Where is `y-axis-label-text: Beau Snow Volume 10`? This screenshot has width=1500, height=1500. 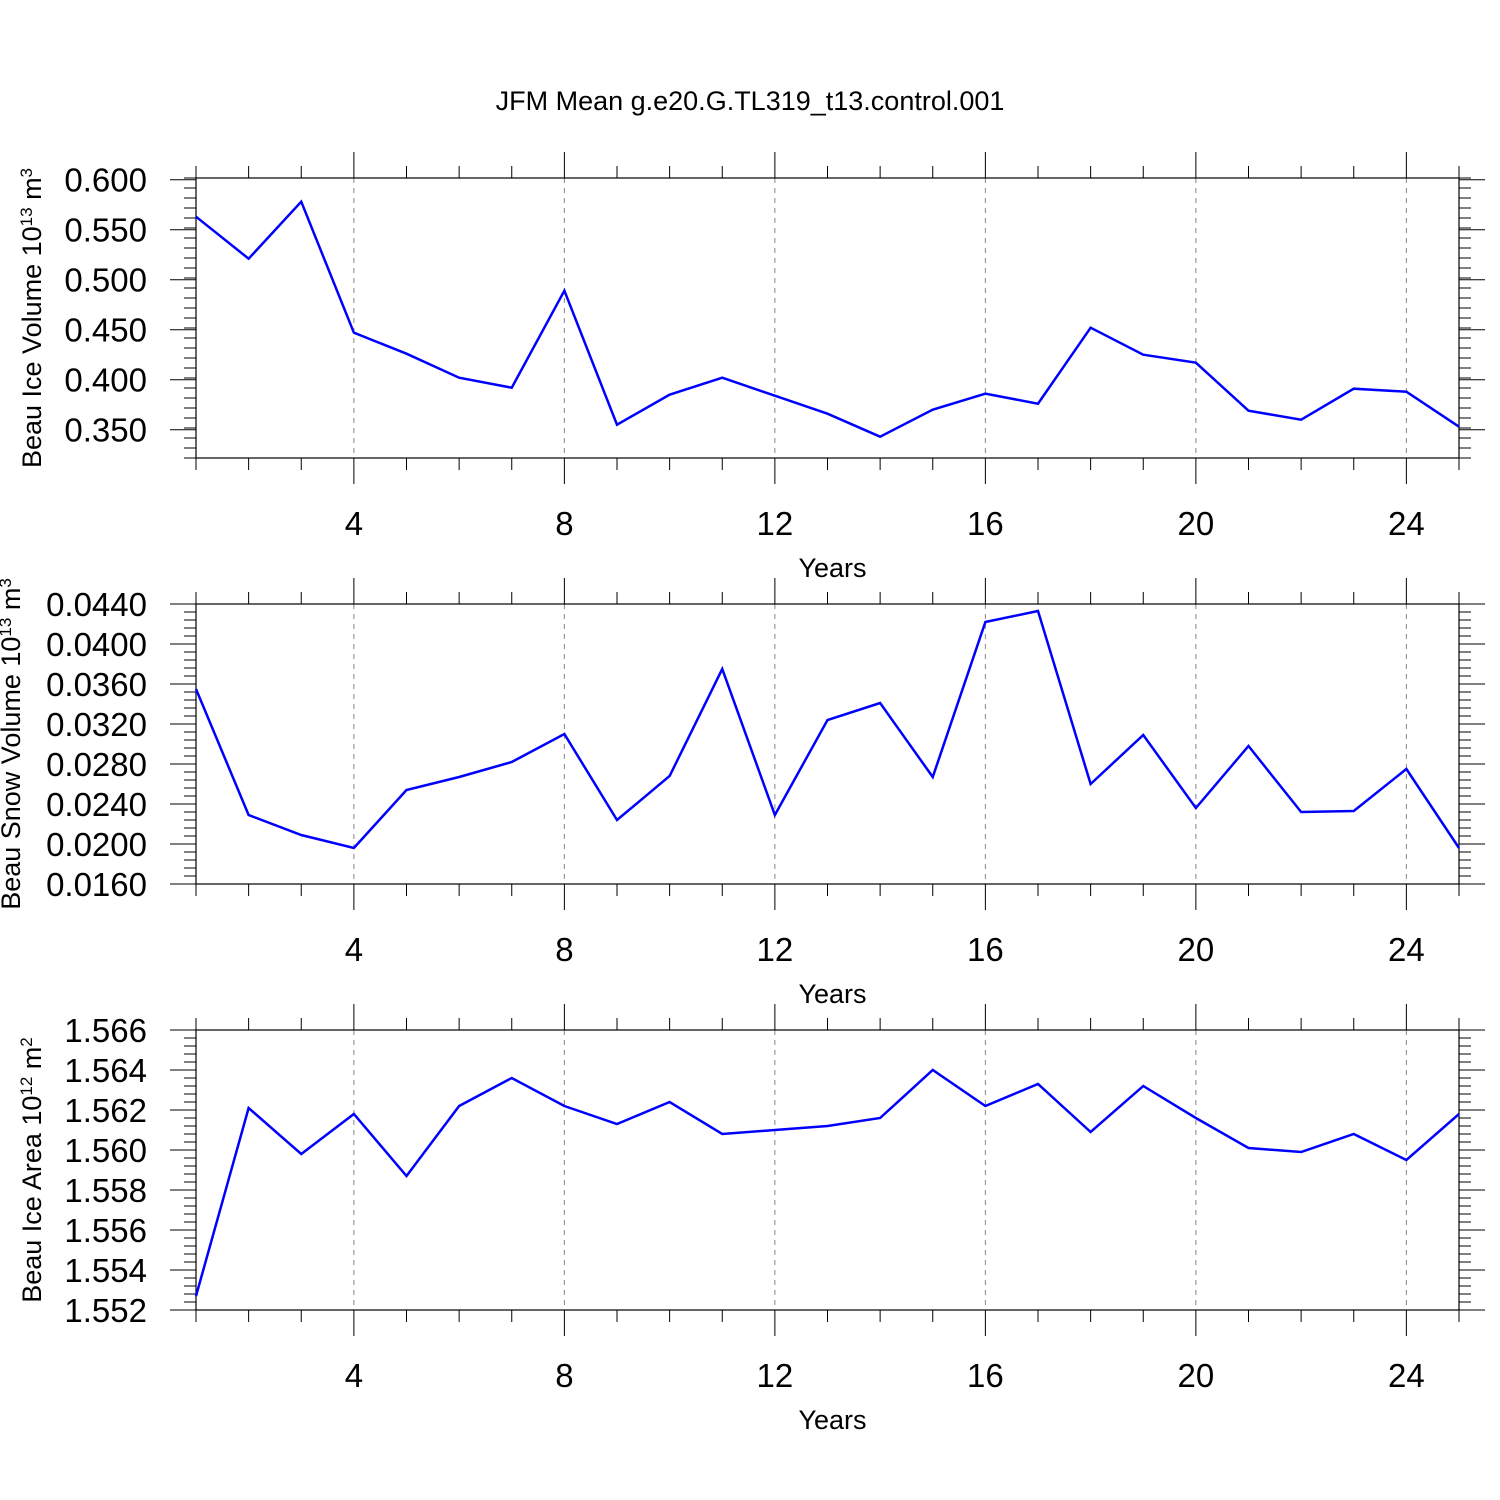
y-axis-label-text: Beau Snow Volume 10 is located at coordinates (13, 773).